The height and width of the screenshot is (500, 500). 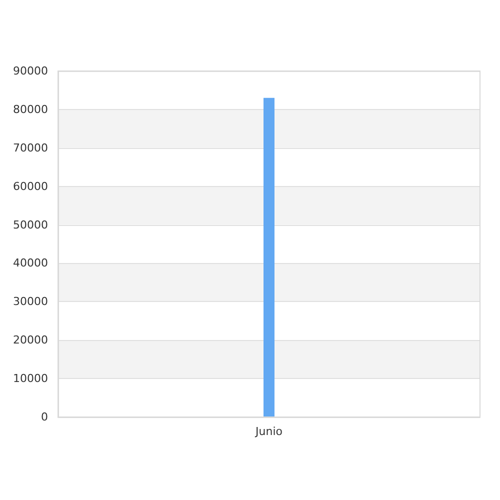 I want to click on y-tick-label: 10000, so click(x=30, y=379).